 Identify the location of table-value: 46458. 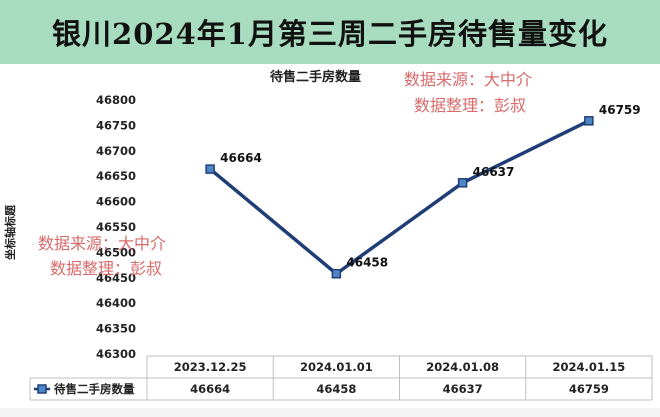
(336, 389).